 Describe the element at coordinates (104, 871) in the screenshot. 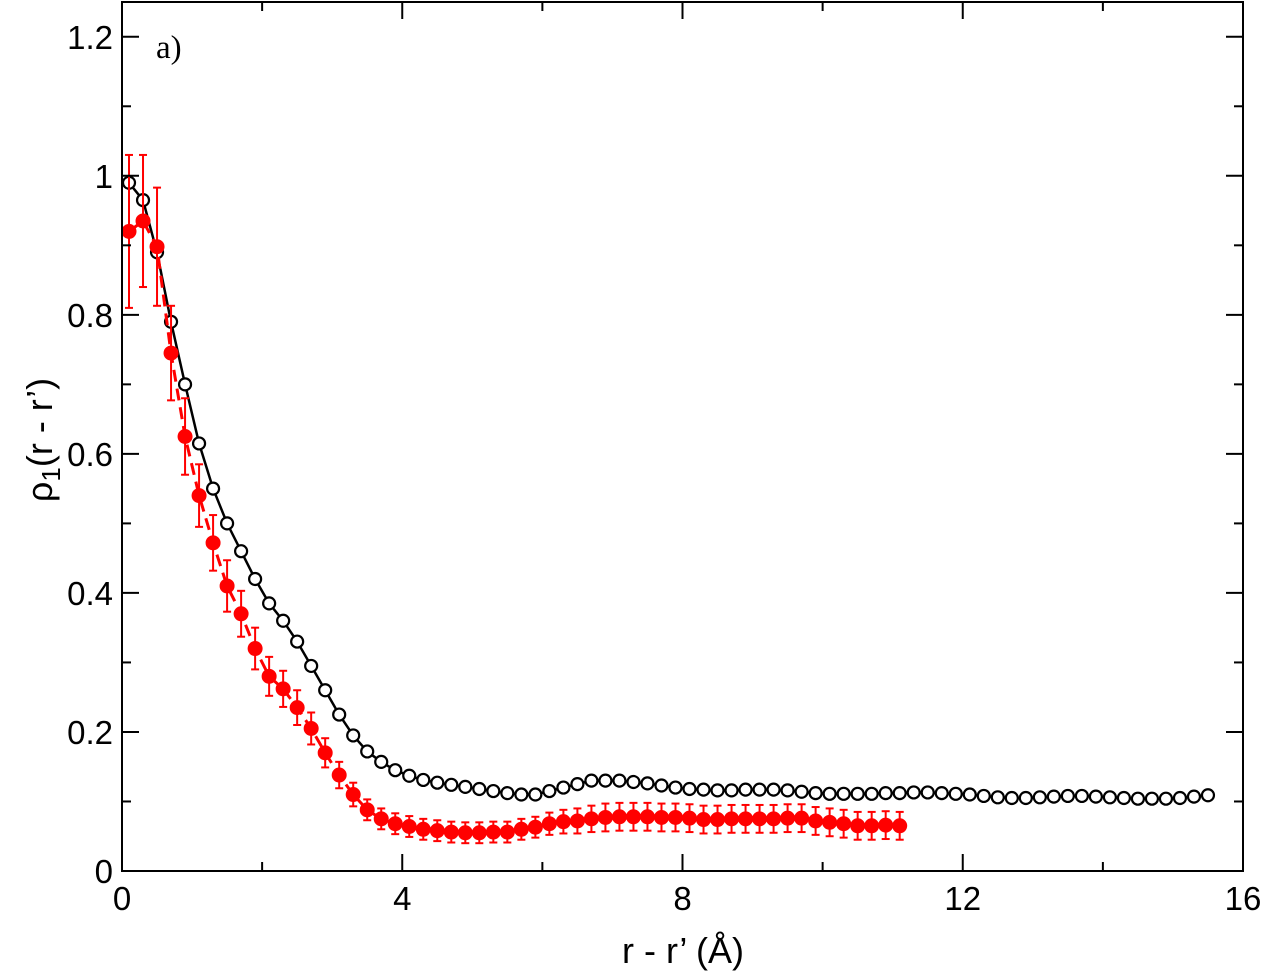

I see `y-tick-label: 0` at that location.